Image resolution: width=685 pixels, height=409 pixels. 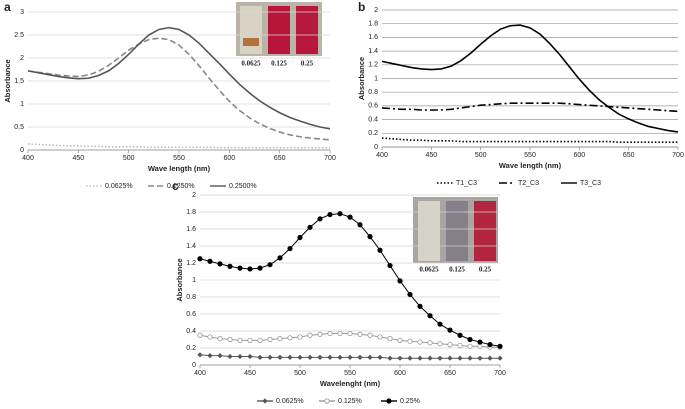 What do you see at coordinates (7, 7) in the screenshot?
I see `panel-label: a` at bounding box center [7, 7].